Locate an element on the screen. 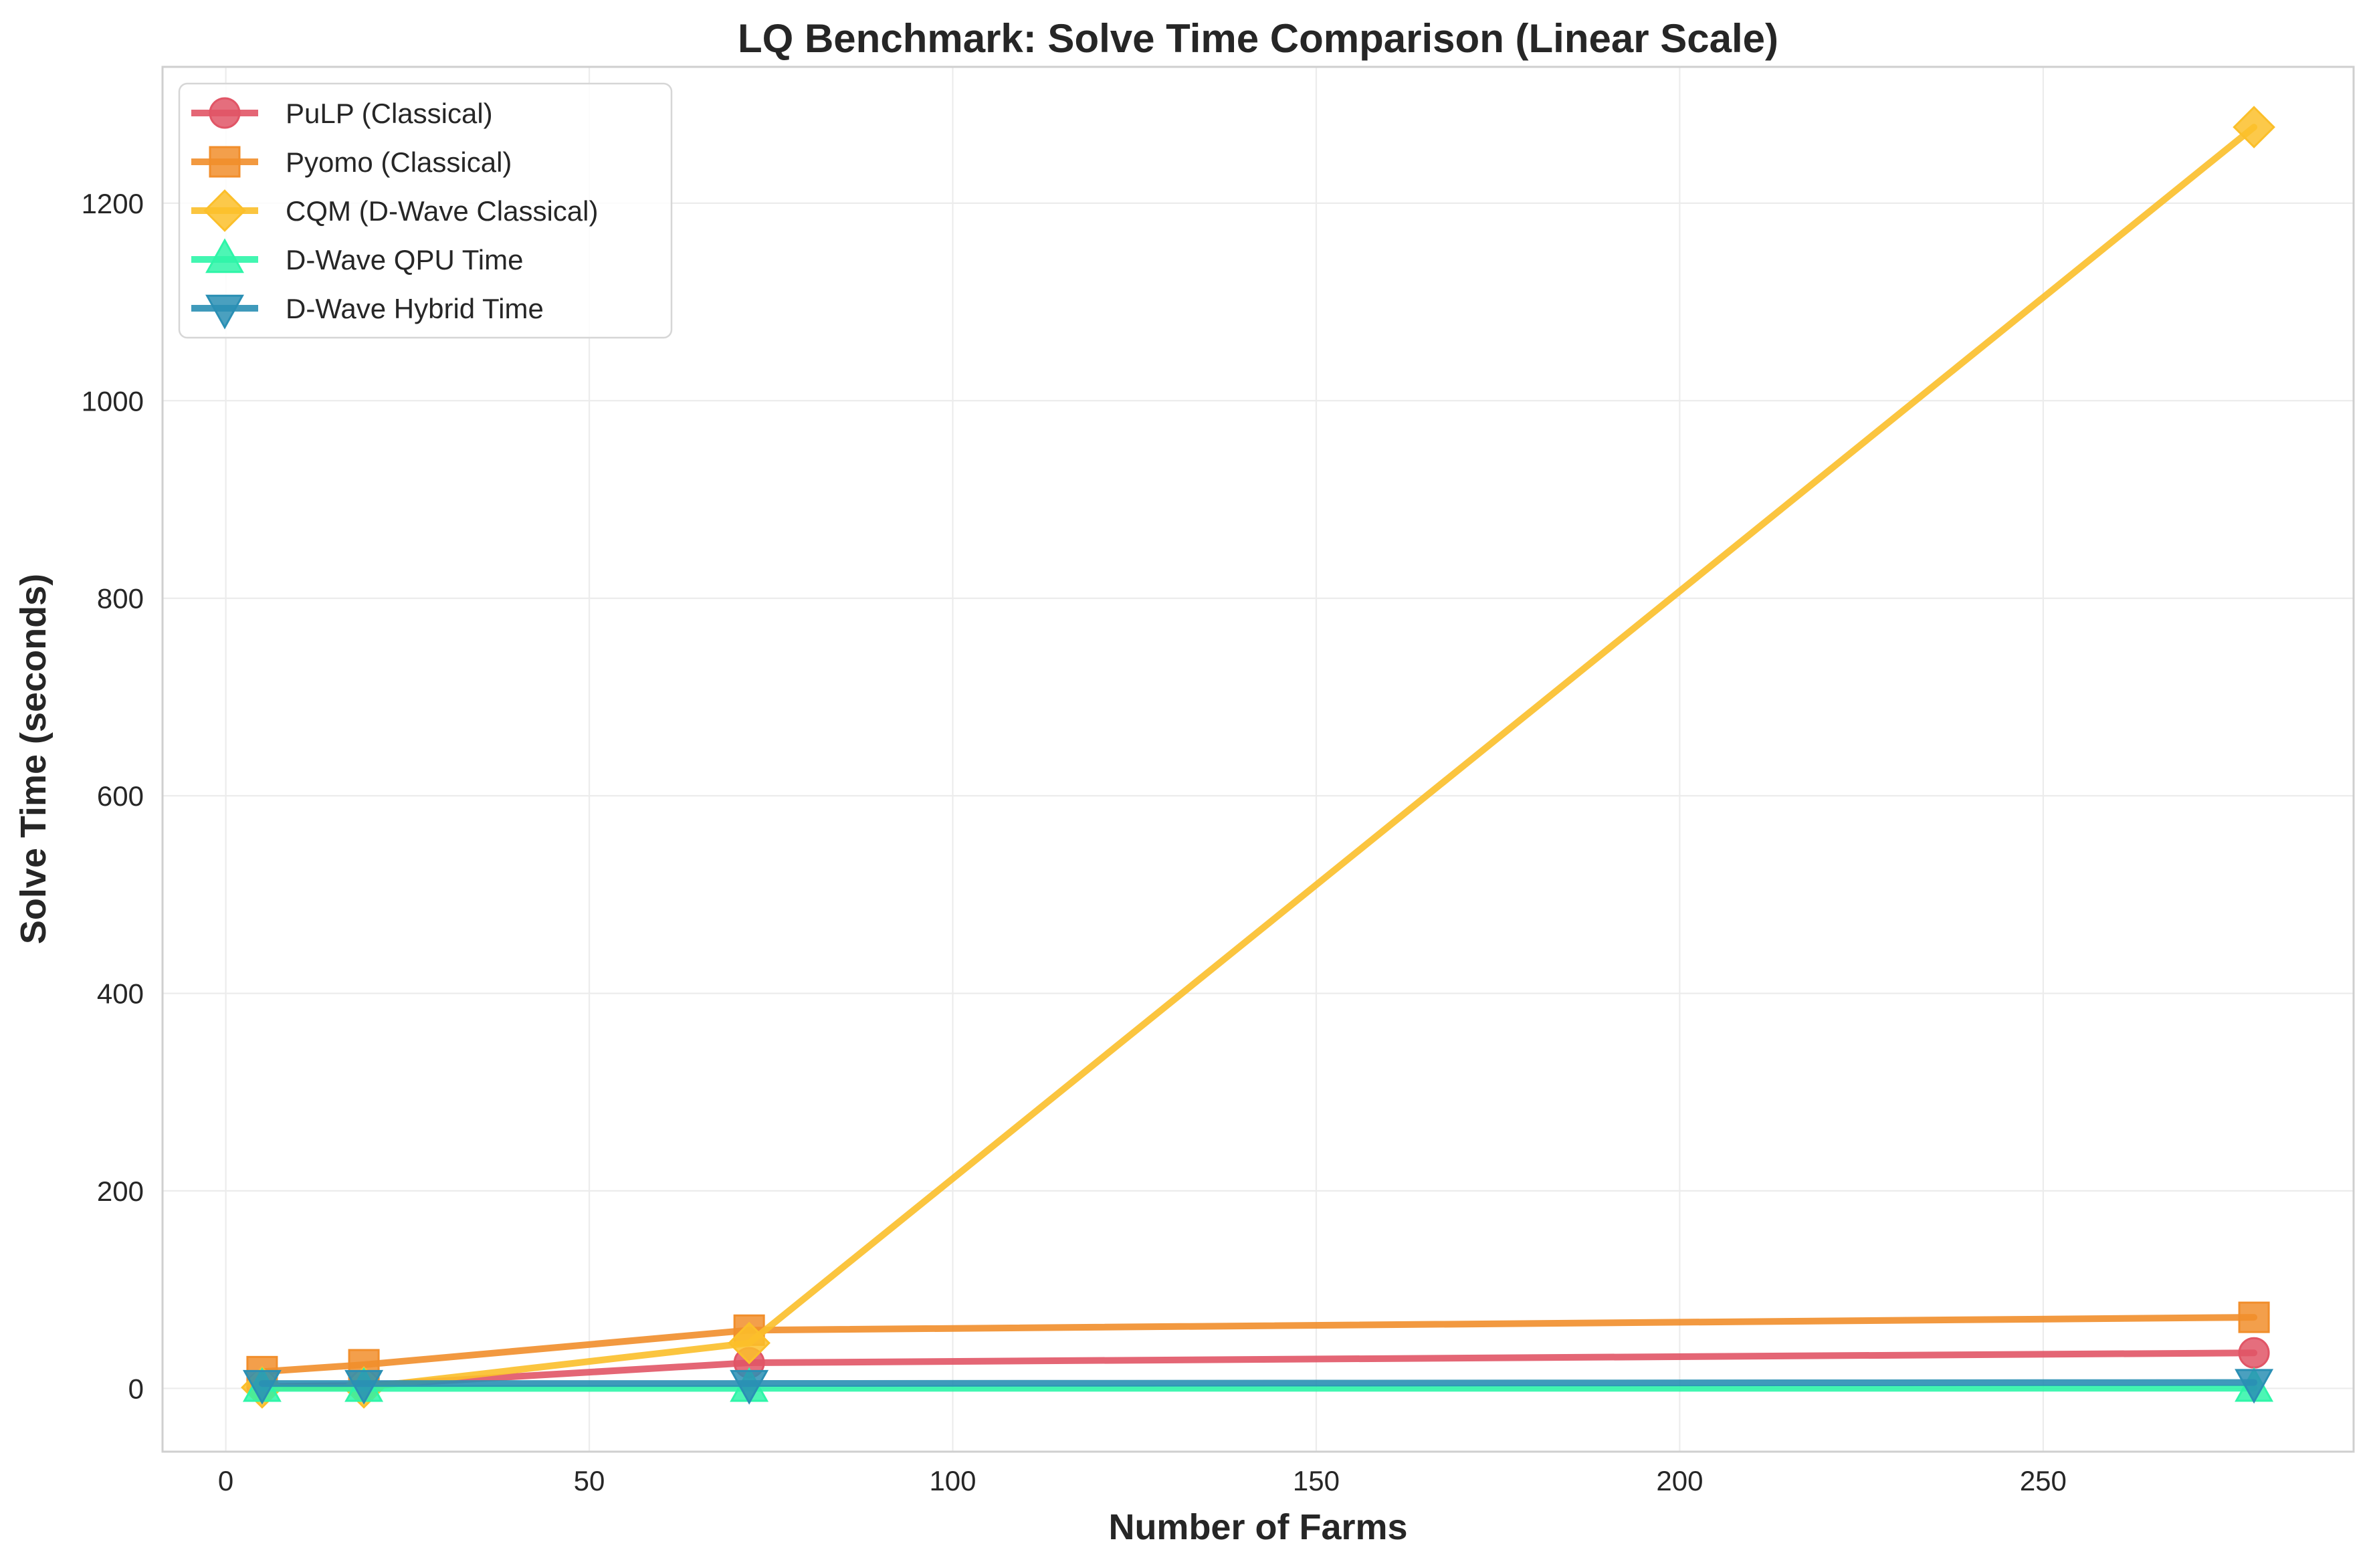 The width and height of the screenshot is (2373, 1568). legend-item: D-Wave Hybrid Time is located at coordinates (367, 311).